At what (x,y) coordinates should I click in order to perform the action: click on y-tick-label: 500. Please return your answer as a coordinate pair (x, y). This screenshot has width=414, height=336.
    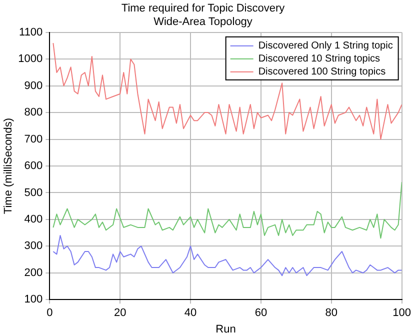
    Looking at the image, I should click on (33, 192).